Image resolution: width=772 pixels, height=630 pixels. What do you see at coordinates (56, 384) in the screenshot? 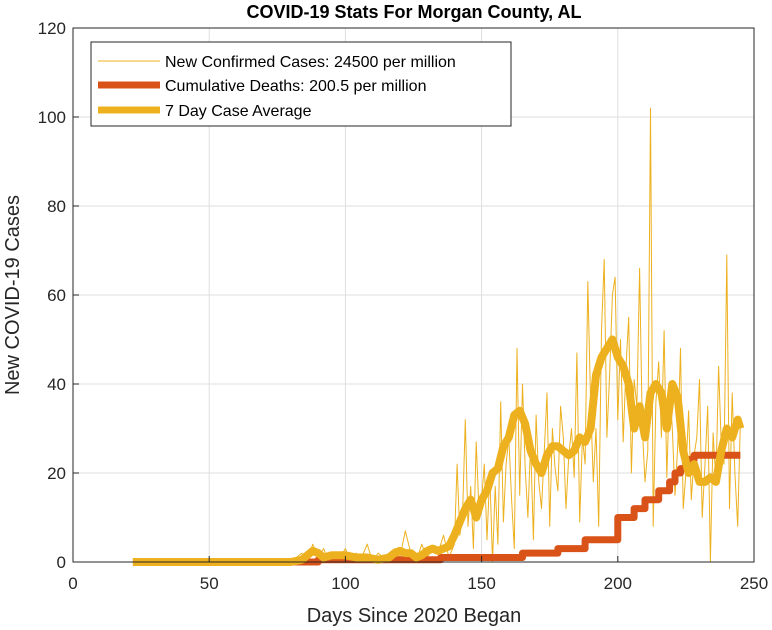
I see `y-tick-label: 40` at bounding box center [56, 384].